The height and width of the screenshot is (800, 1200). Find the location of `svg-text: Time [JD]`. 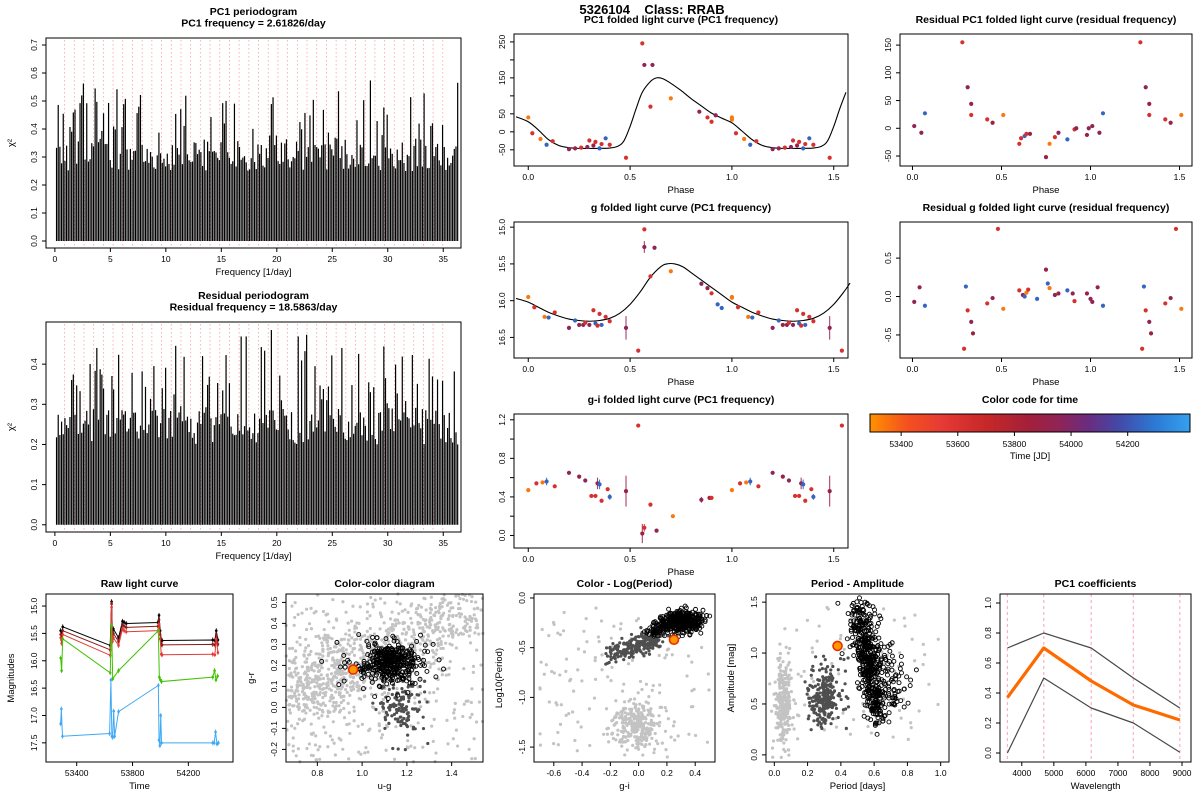

svg-text: Time [JD] is located at coordinates (1030, 456).